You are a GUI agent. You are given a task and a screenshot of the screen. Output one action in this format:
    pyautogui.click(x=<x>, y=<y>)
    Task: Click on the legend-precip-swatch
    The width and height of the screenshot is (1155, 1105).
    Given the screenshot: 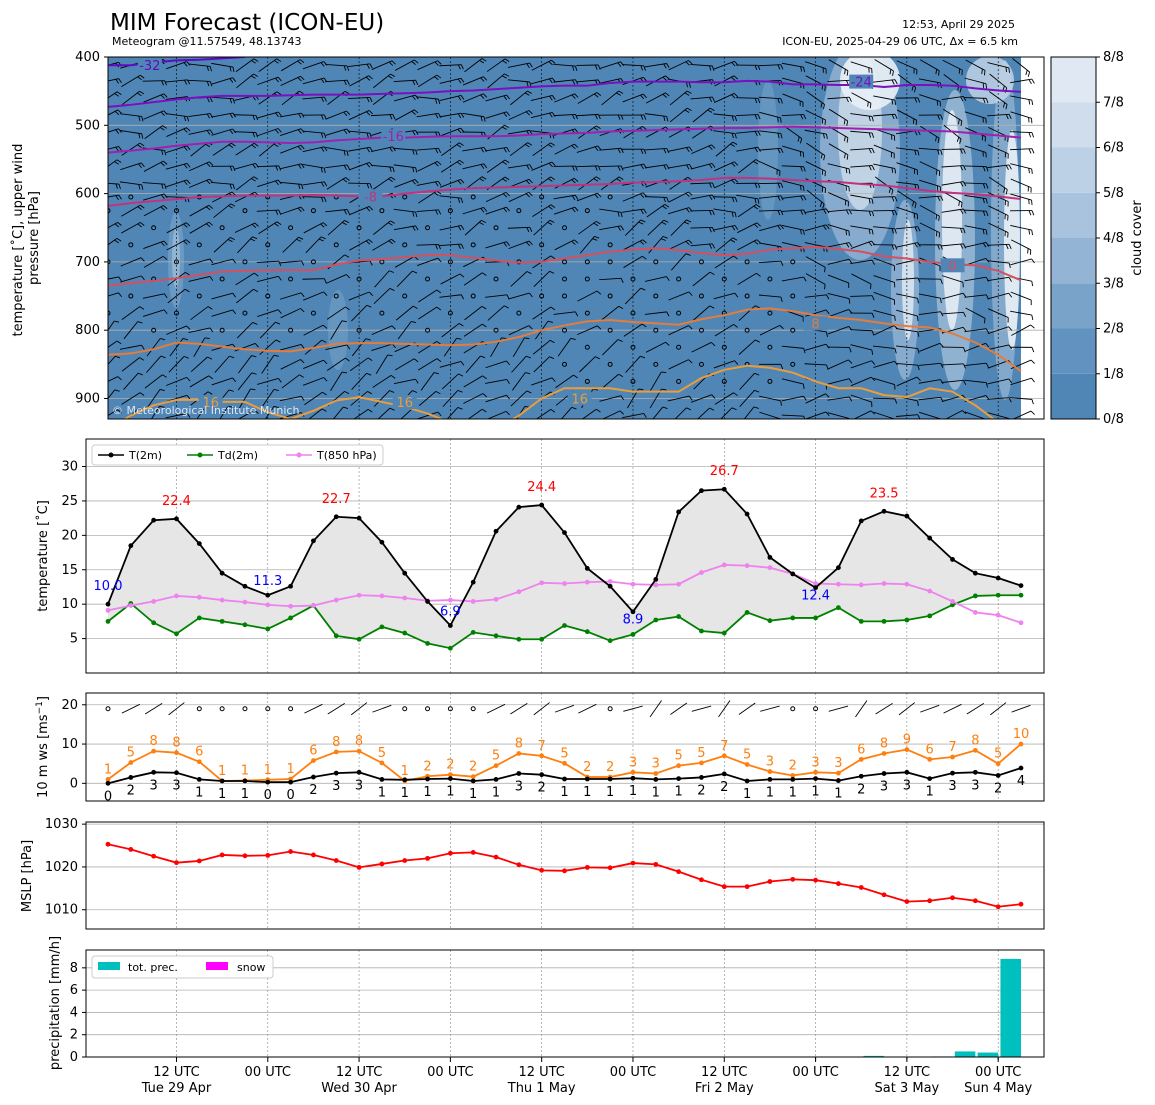 What is the action you would take?
    pyautogui.click(x=109, y=966)
    